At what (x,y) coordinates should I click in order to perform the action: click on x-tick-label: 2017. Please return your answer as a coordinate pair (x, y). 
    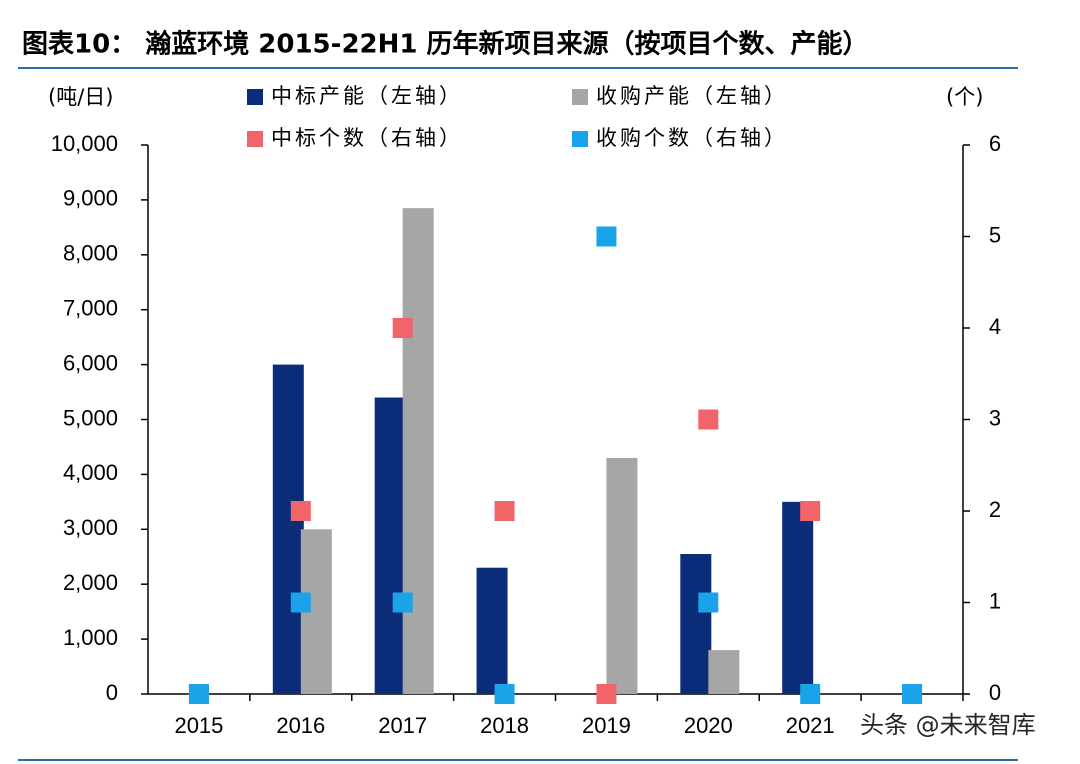
    Looking at the image, I should click on (402, 725).